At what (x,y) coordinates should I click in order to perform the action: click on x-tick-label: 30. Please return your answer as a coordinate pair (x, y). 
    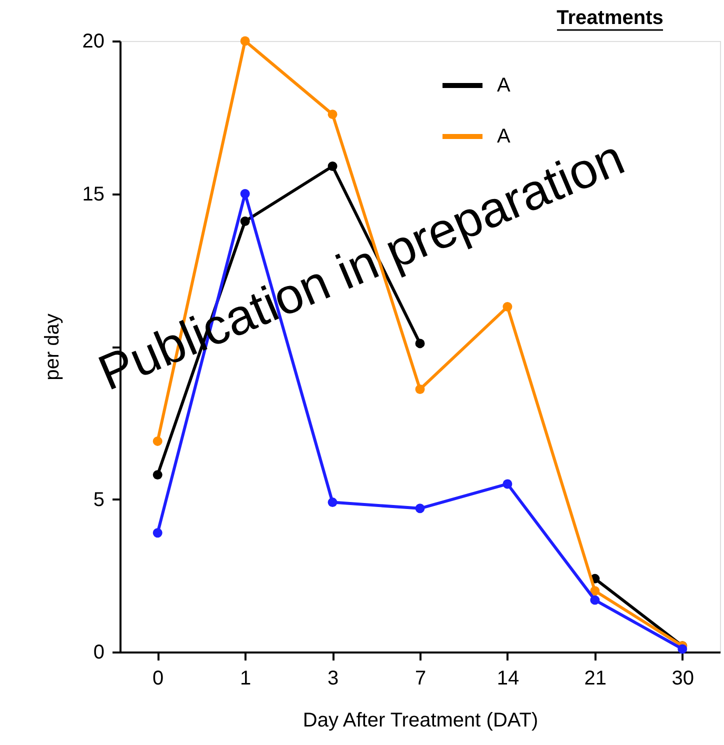
    Looking at the image, I should click on (683, 679).